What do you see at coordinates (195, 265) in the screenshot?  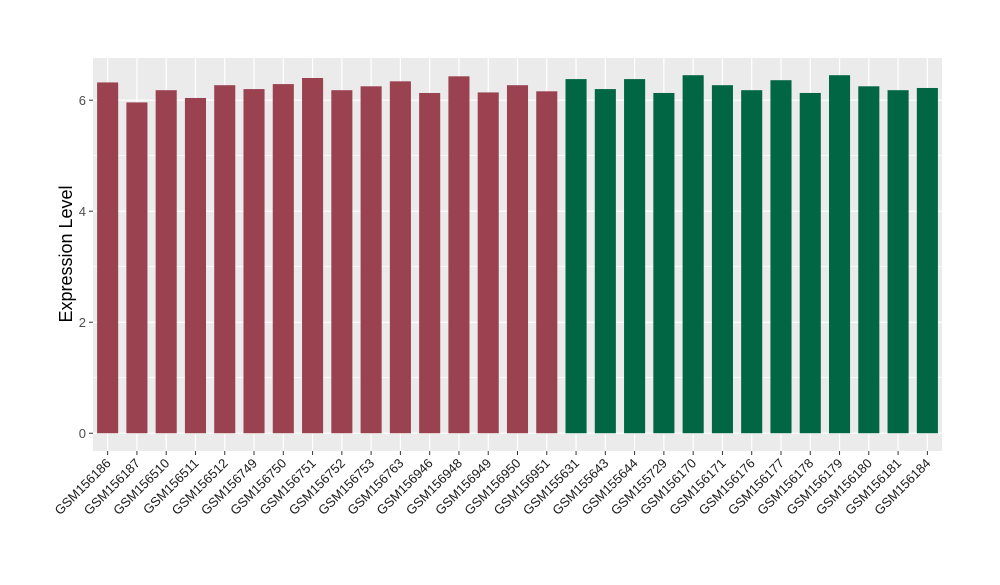 I see `bar-GSM156511` at bounding box center [195, 265].